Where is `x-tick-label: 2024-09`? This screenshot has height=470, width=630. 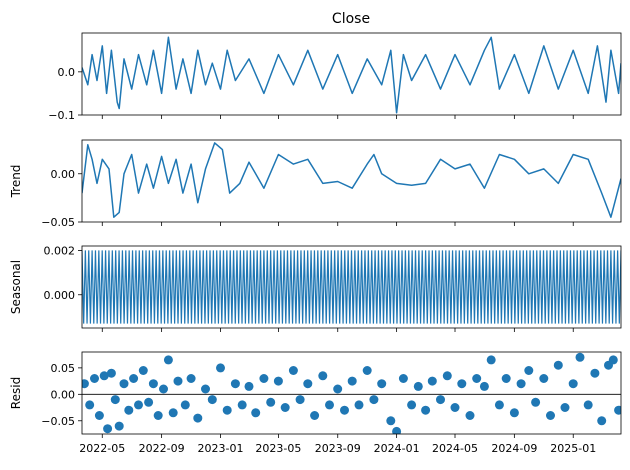 x-tick-label: 2024-09 is located at coordinates (514, 448).